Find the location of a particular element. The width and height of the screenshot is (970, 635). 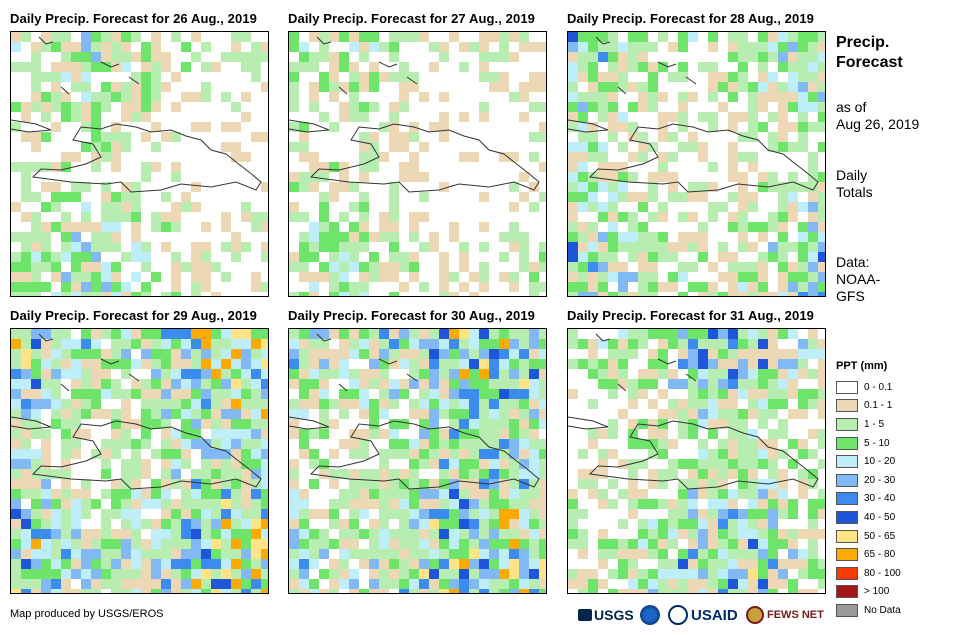

sidebar-daily-line1: Daily is located at coordinates (852, 175).